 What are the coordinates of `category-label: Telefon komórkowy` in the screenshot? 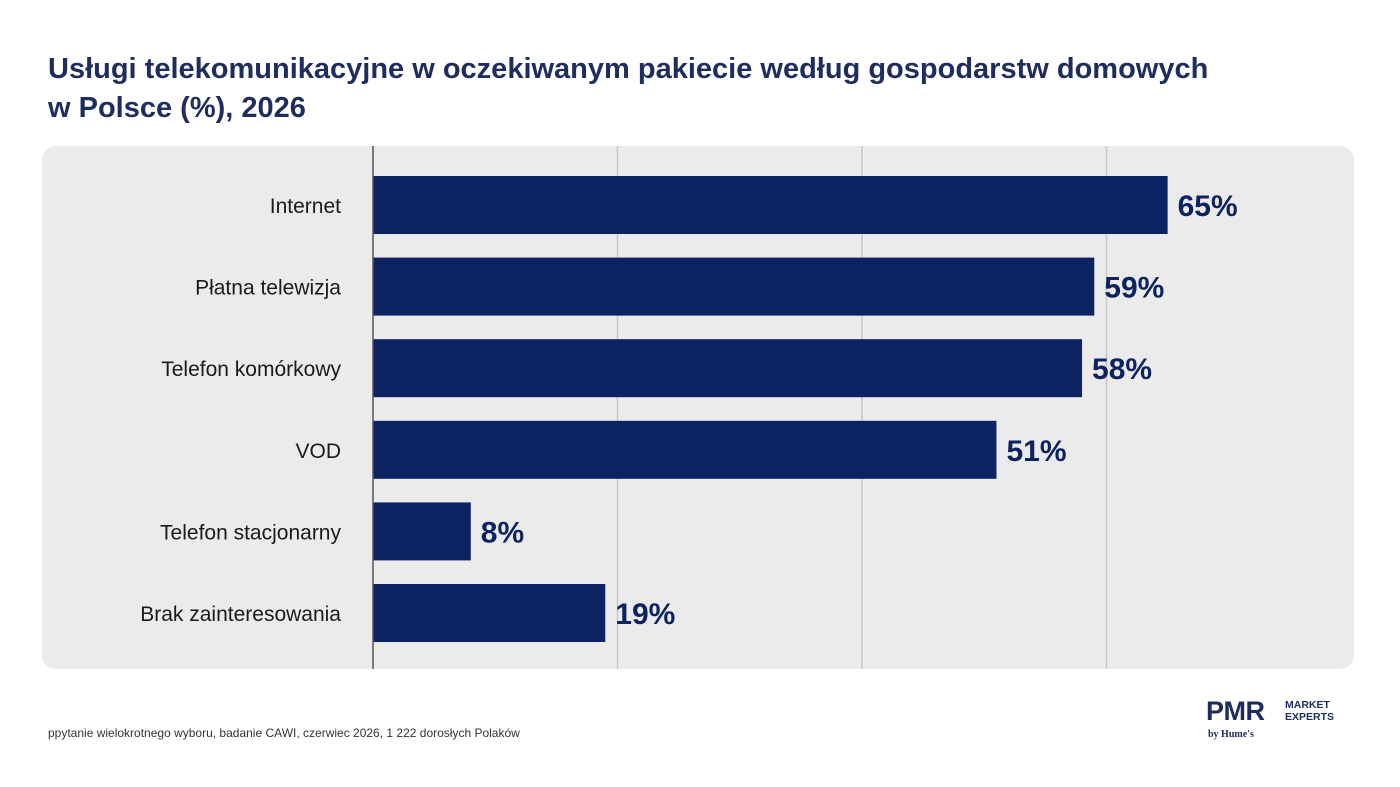 It's located at (251, 369).